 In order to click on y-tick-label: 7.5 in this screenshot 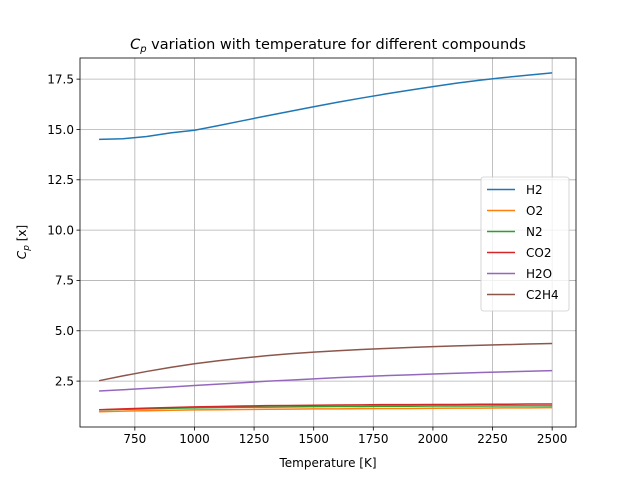, I will do `click(64, 281)`.